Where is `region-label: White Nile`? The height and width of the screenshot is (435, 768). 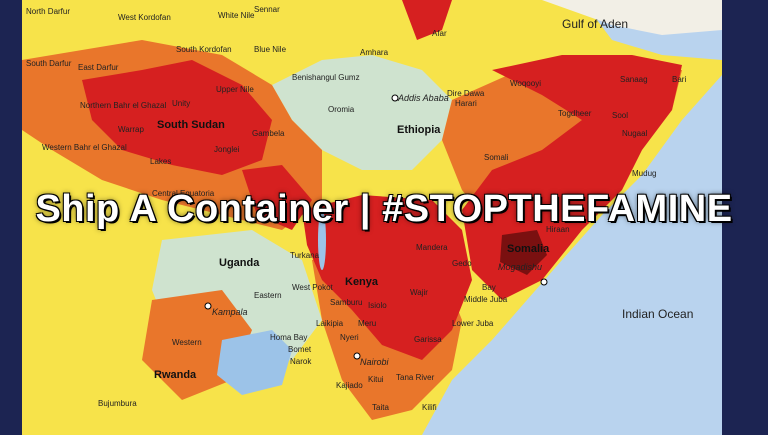 region-label: White Nile is located at coordinates (236, 15).